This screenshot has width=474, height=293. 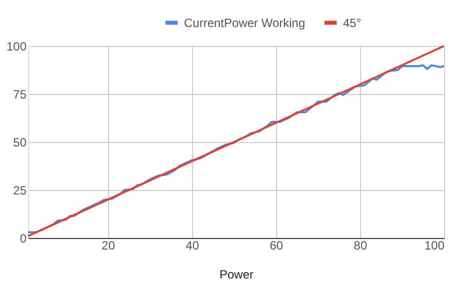 What do you see at coordinates (277, 245) in the screenshot?
I see `x-tick-label: 60` at bounding box center [277, 245].